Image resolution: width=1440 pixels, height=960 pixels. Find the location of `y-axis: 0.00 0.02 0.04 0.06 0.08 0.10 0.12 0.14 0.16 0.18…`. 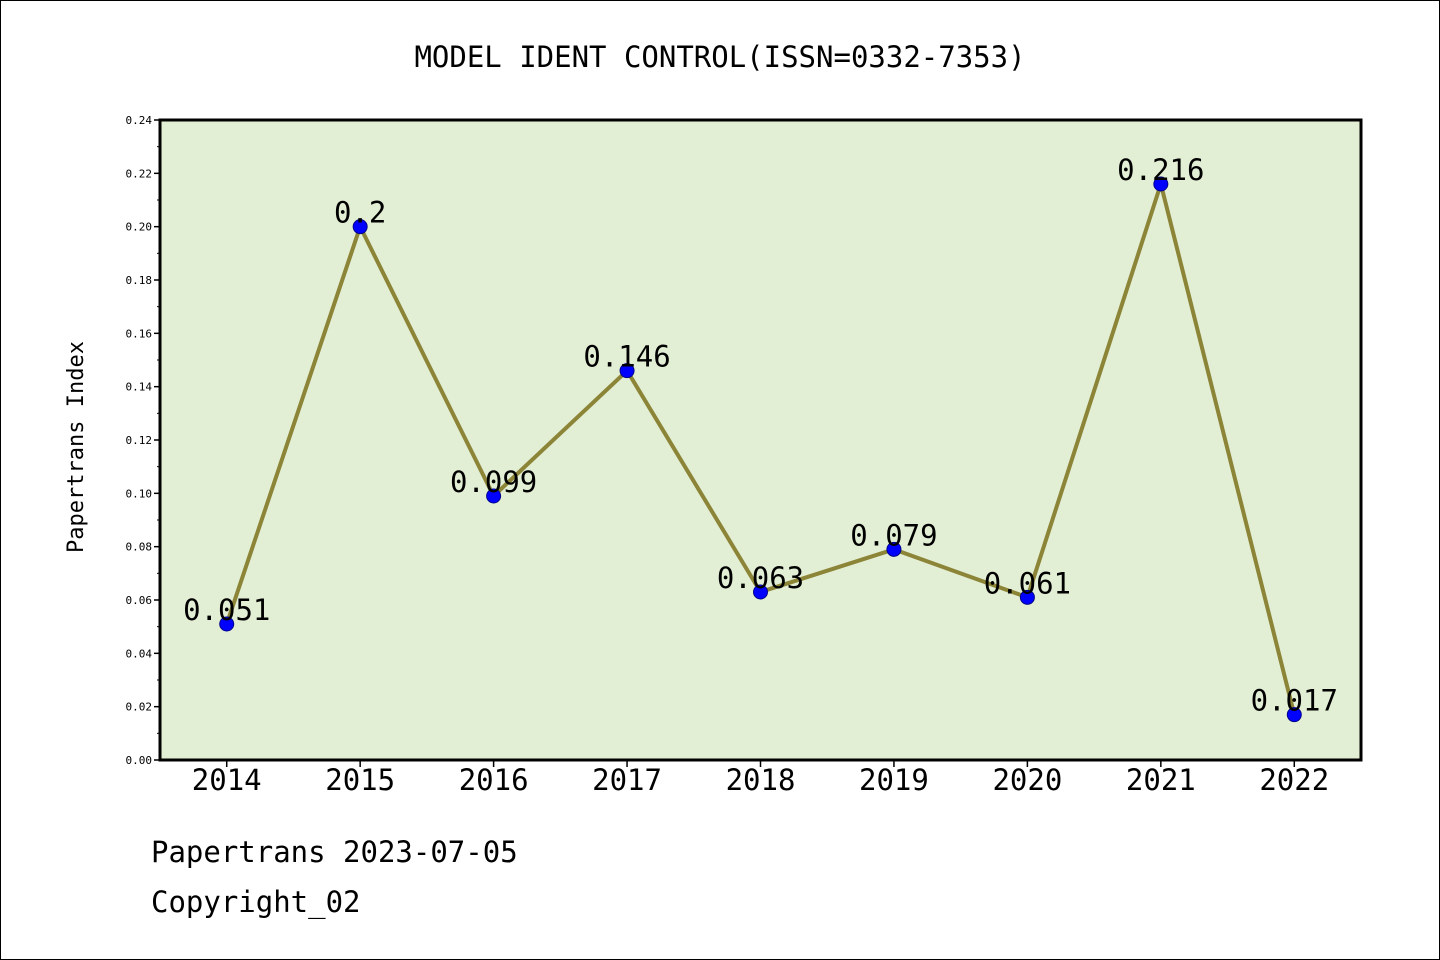

y-axis: 0.00 0.02 0.04 0.06 0.08 0.10 0.12 0.14 0.16 0.18… is located at coordinates (143, 440).